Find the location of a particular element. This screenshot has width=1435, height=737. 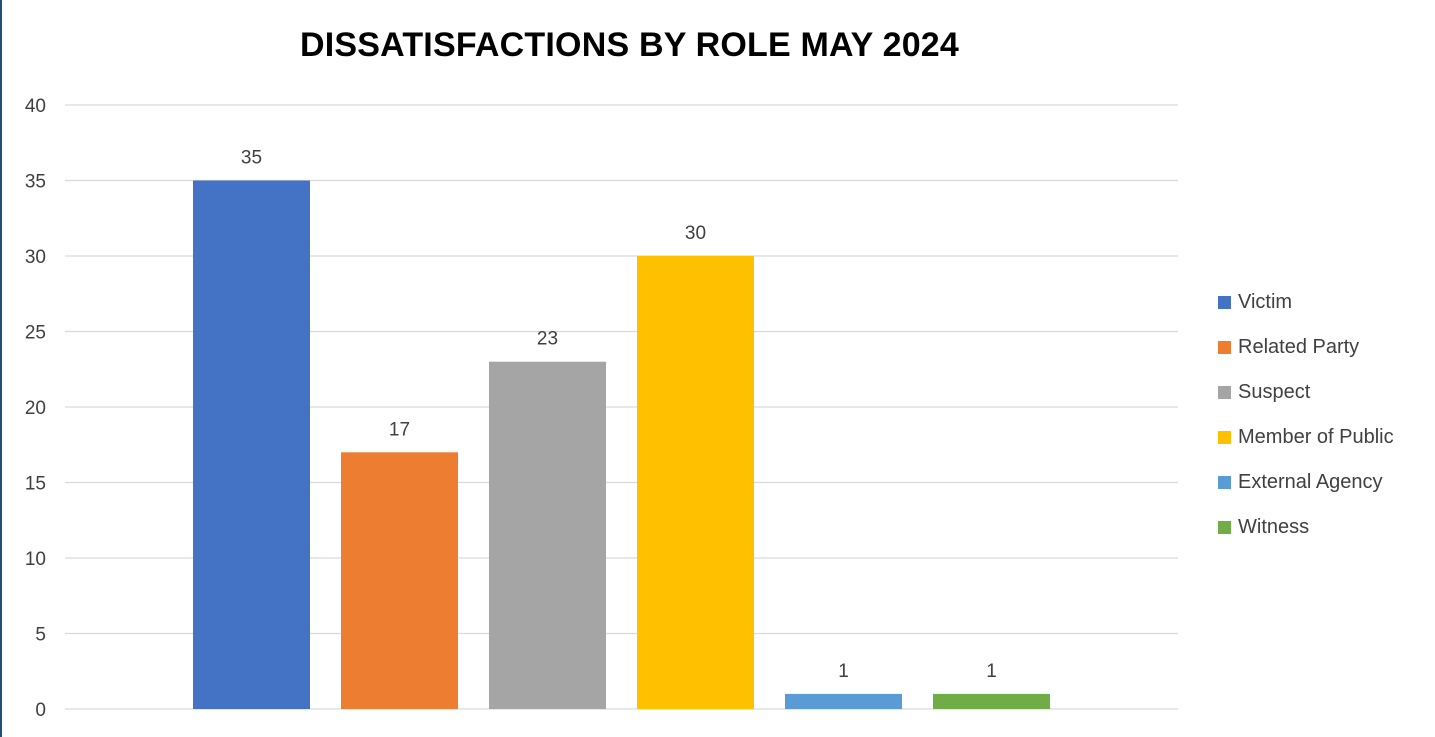

y-tick-label: 35 is located at coordinates (35, 182).